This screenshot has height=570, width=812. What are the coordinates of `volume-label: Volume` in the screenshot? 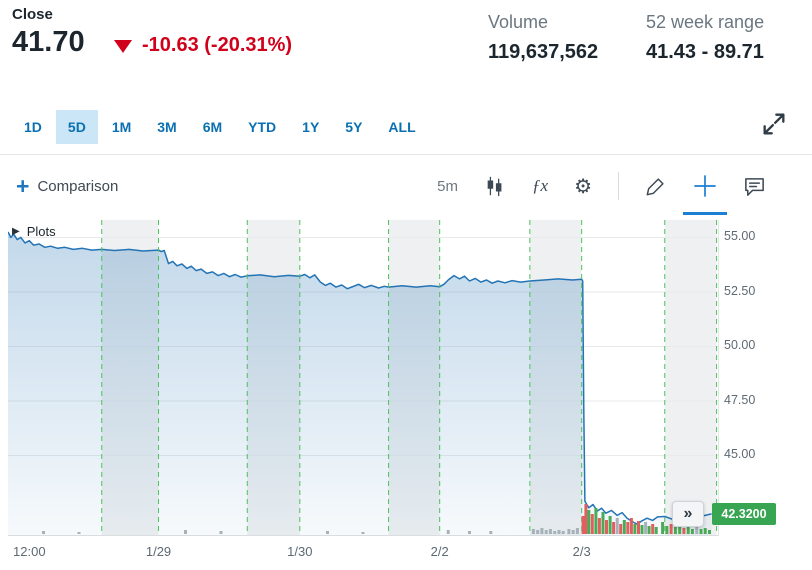 It's located at (518, 22).